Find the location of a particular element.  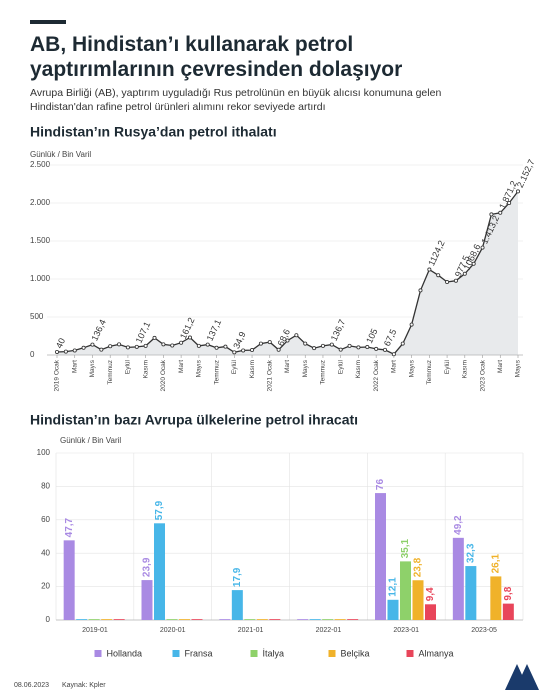

value-label: 2.152,7 is located at coordinates (526, 173).